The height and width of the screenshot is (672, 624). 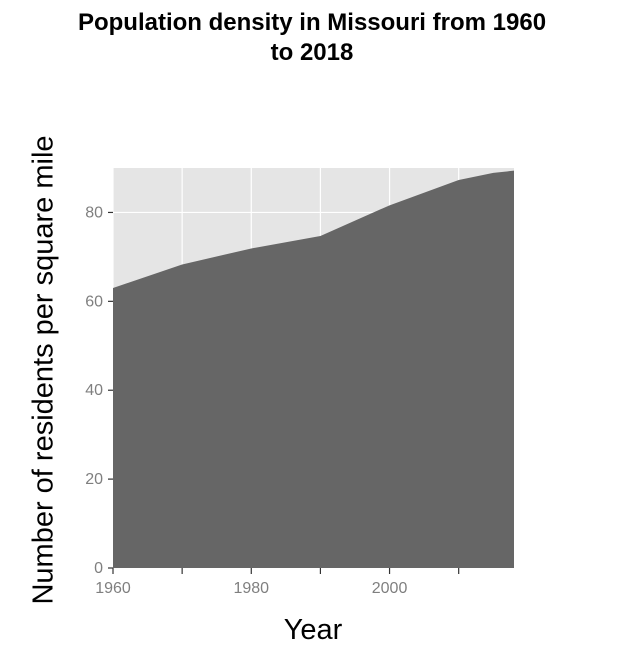 I want to click on y-tick-label: 0, so click(x=98, y=568).